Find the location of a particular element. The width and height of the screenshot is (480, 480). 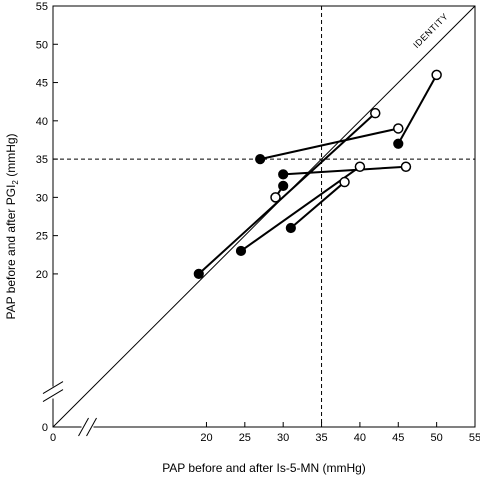

x-tick-label: 50 is located at coordinates (437, 438).